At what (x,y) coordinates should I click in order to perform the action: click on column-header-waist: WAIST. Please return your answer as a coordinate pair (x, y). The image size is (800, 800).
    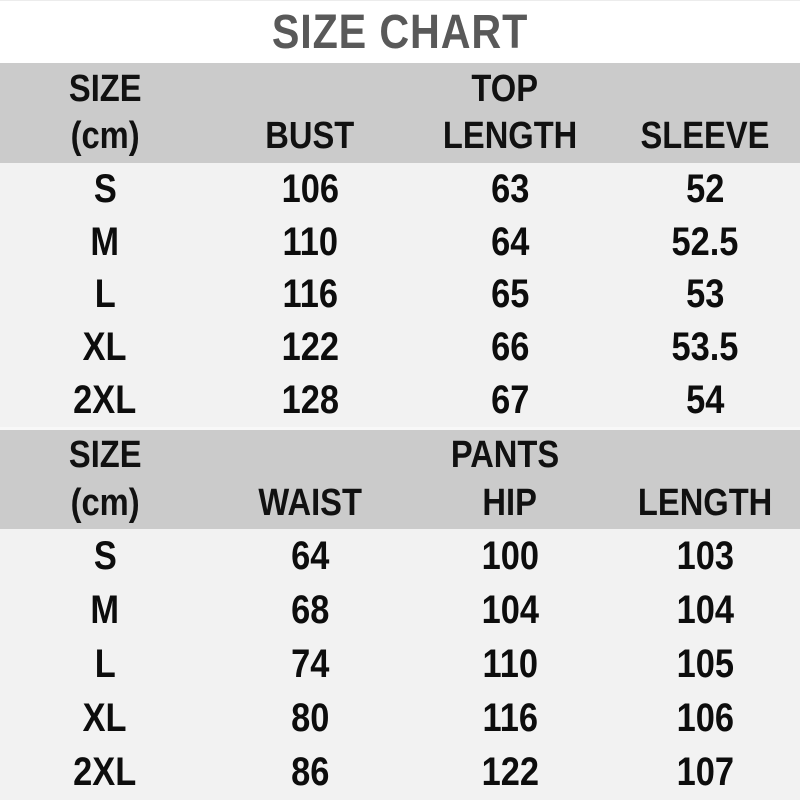
    Looking at the image, I should click on (310, 502).